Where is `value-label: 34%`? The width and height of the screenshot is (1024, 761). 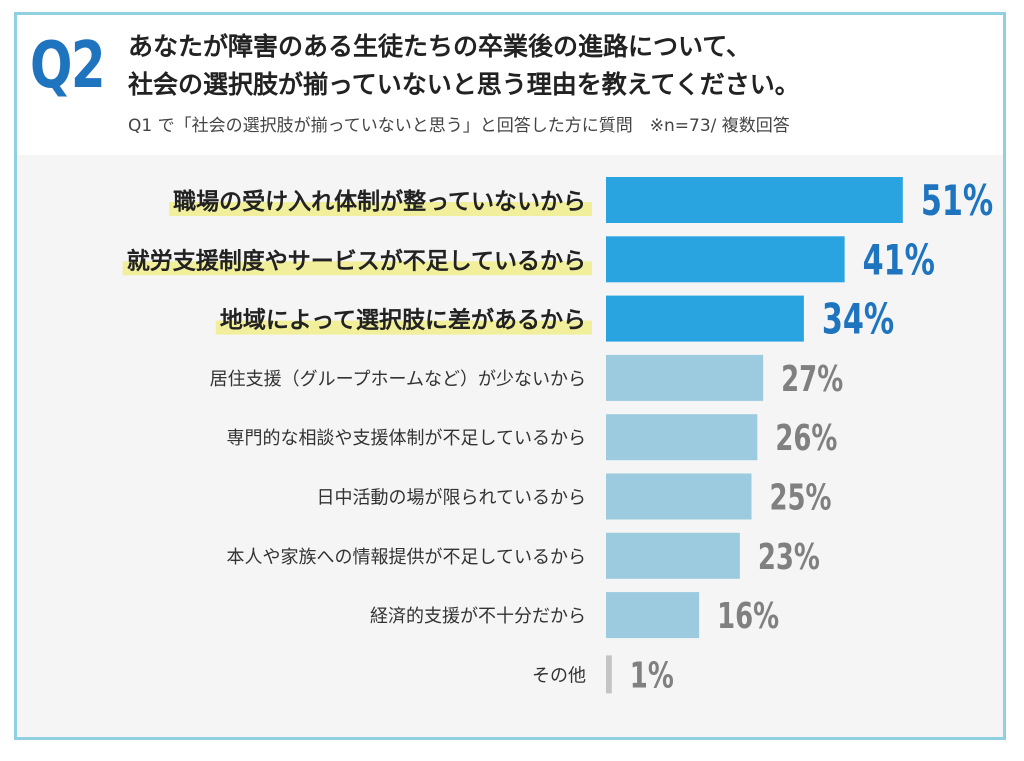
value-label: 34% is located at coordinates (858, 319).